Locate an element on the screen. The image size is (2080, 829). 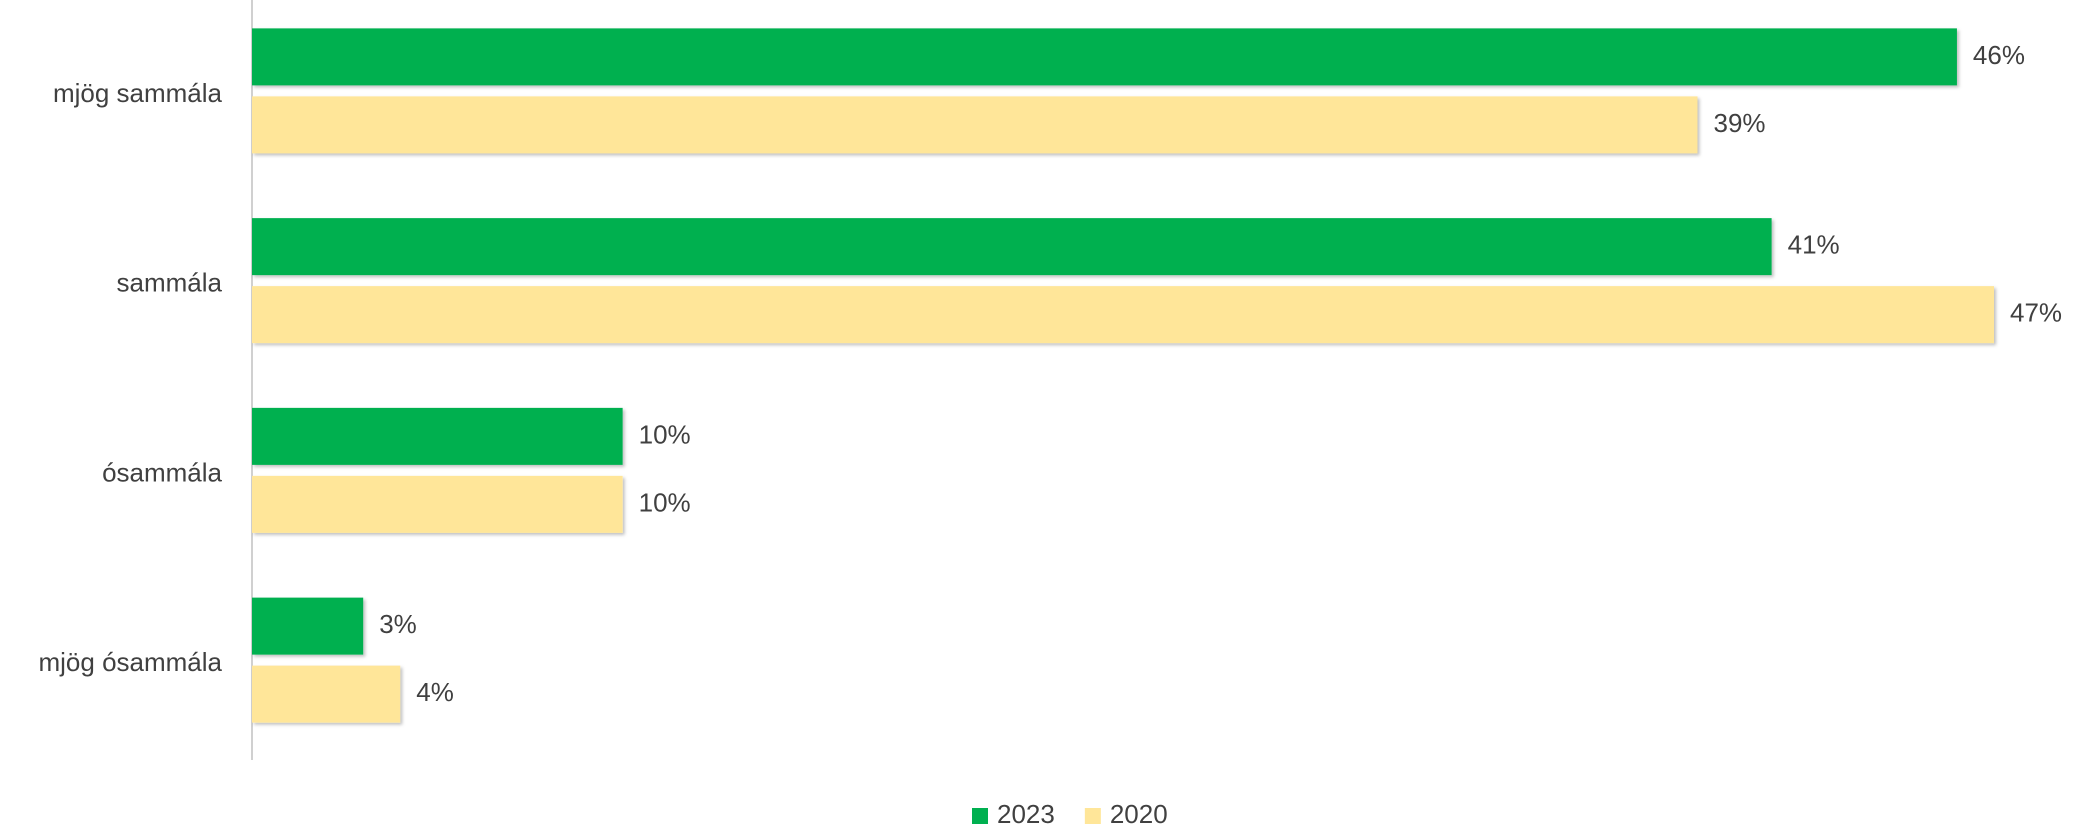
y-tick-label: mjög sammála is located at coordinates (138, 93).